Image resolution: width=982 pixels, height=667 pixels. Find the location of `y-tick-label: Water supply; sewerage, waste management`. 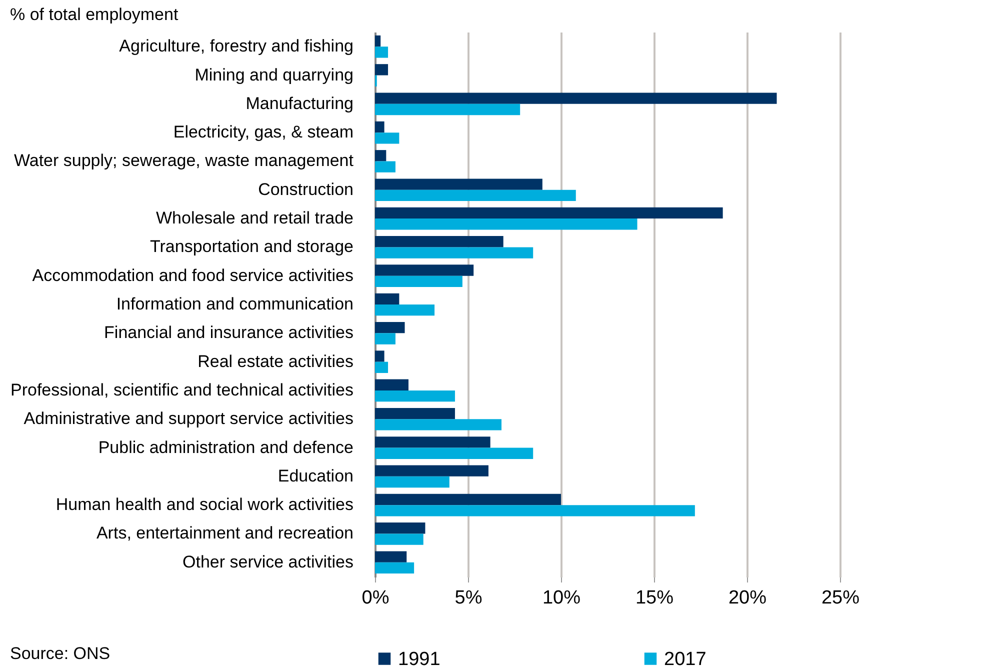

y-tick-label: Water supply; sewerage, waste management is located at coordinates (184, 160).